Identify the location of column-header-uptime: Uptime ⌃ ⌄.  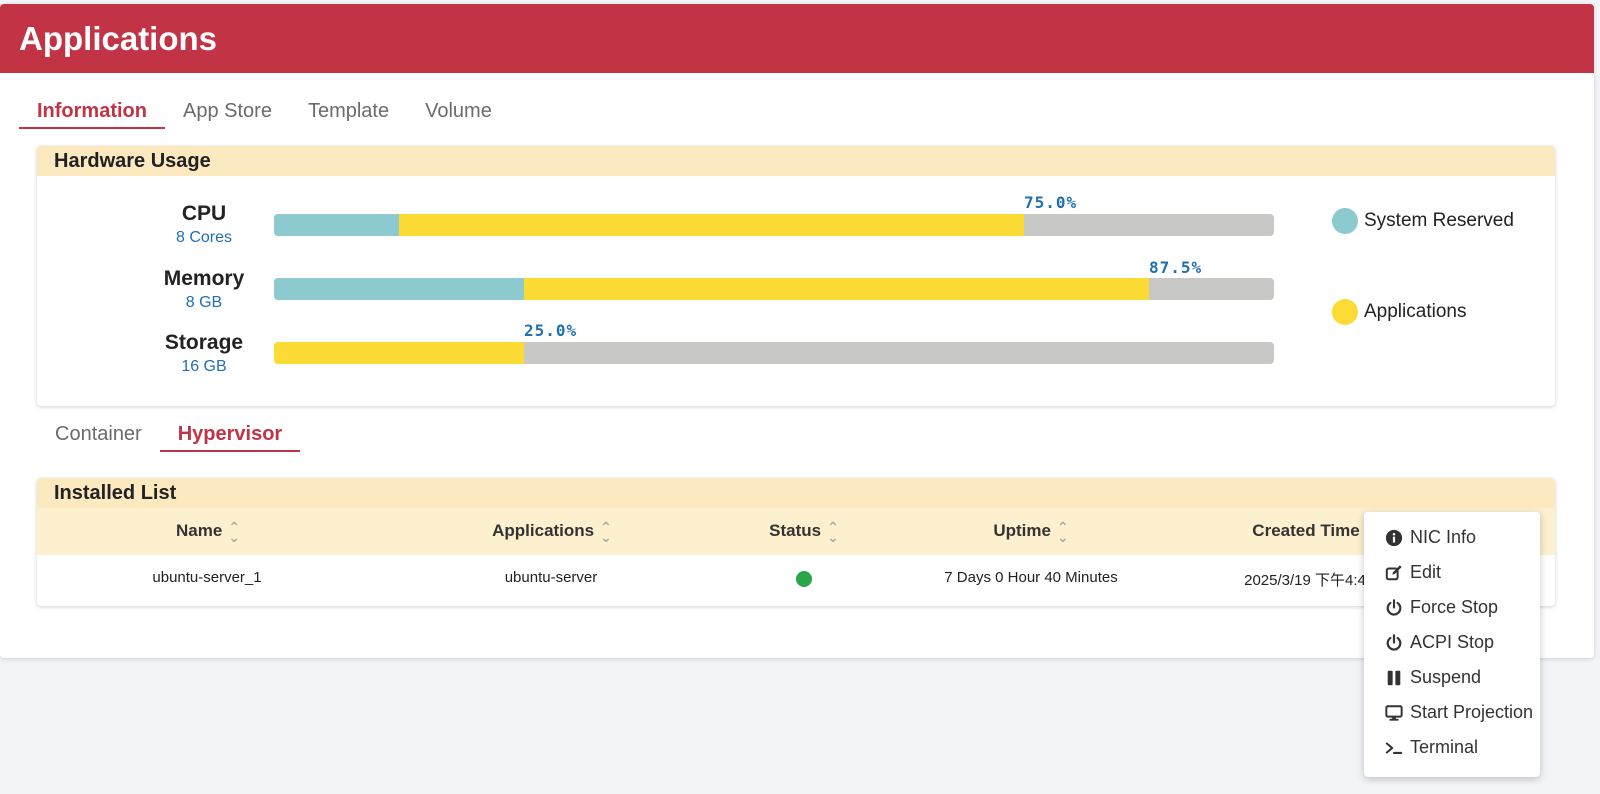
(1031, 531).